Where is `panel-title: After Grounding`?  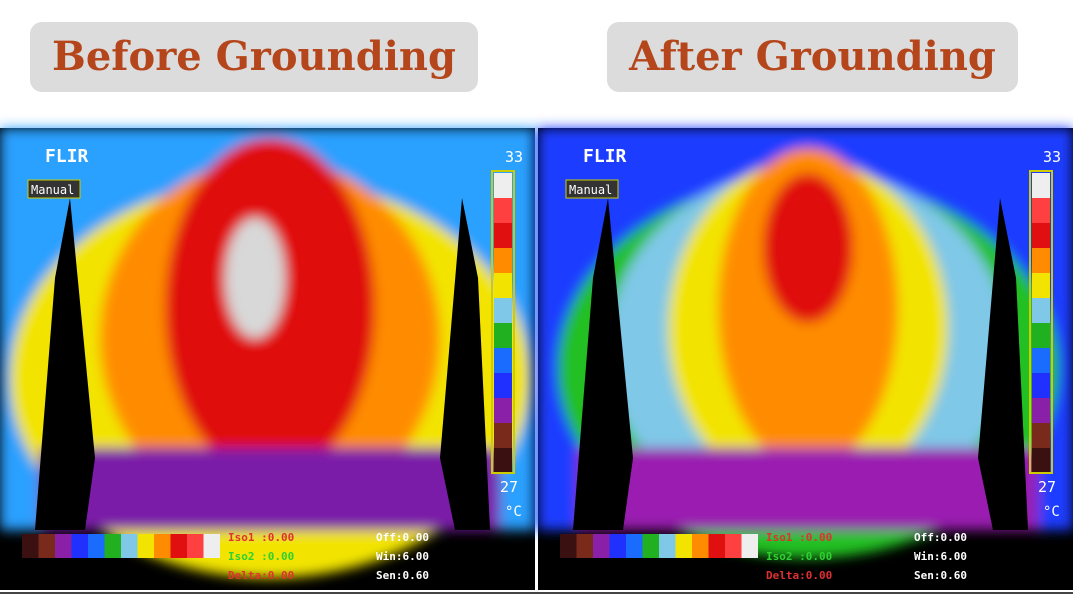 panel-title: After Grounding is located at coordinates (812, 57).